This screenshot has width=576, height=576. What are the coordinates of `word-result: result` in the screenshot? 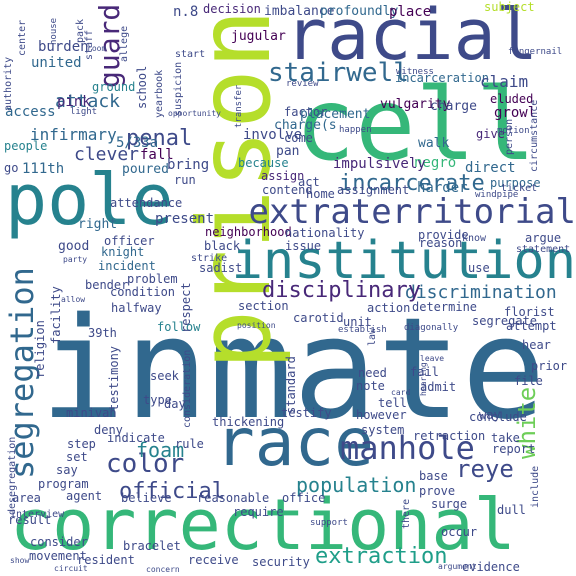 It's located at (30, 520).